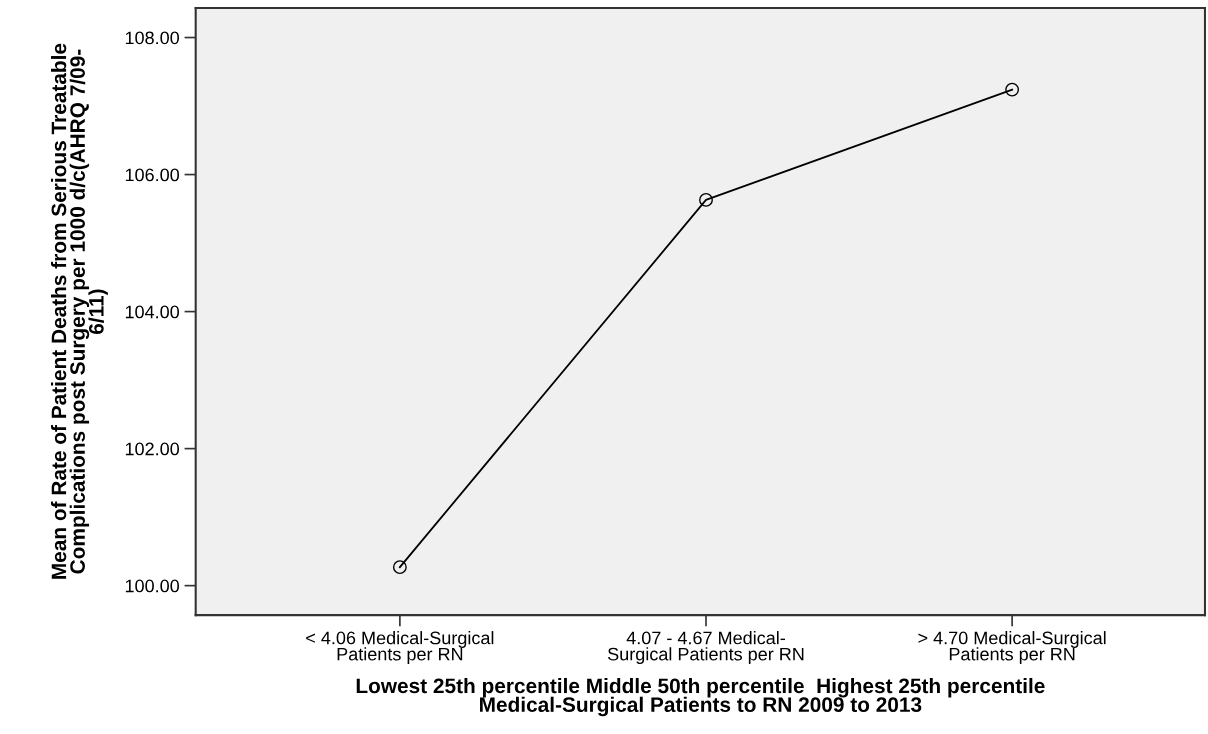  I want to click on x-tick-label: 4.07 - 4.67 Medical- Surgical Patients per RN, so click(705, 648).